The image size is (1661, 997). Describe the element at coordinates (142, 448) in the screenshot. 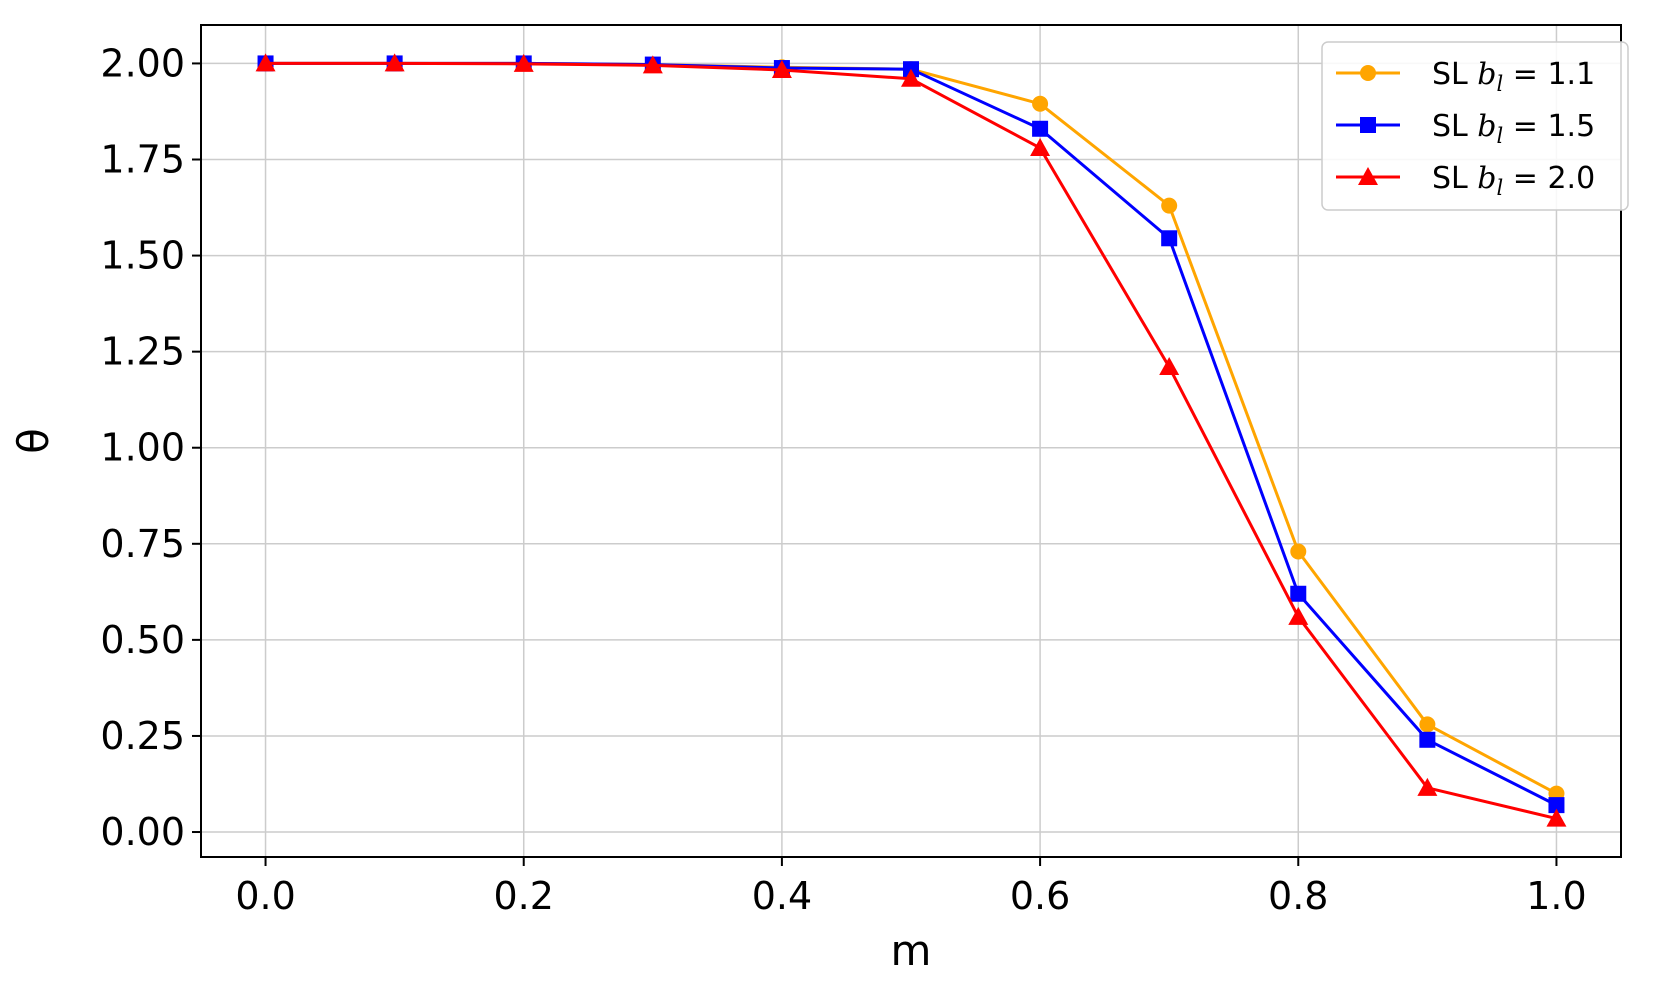

I see `y-tick-label: 1.00` at that location.